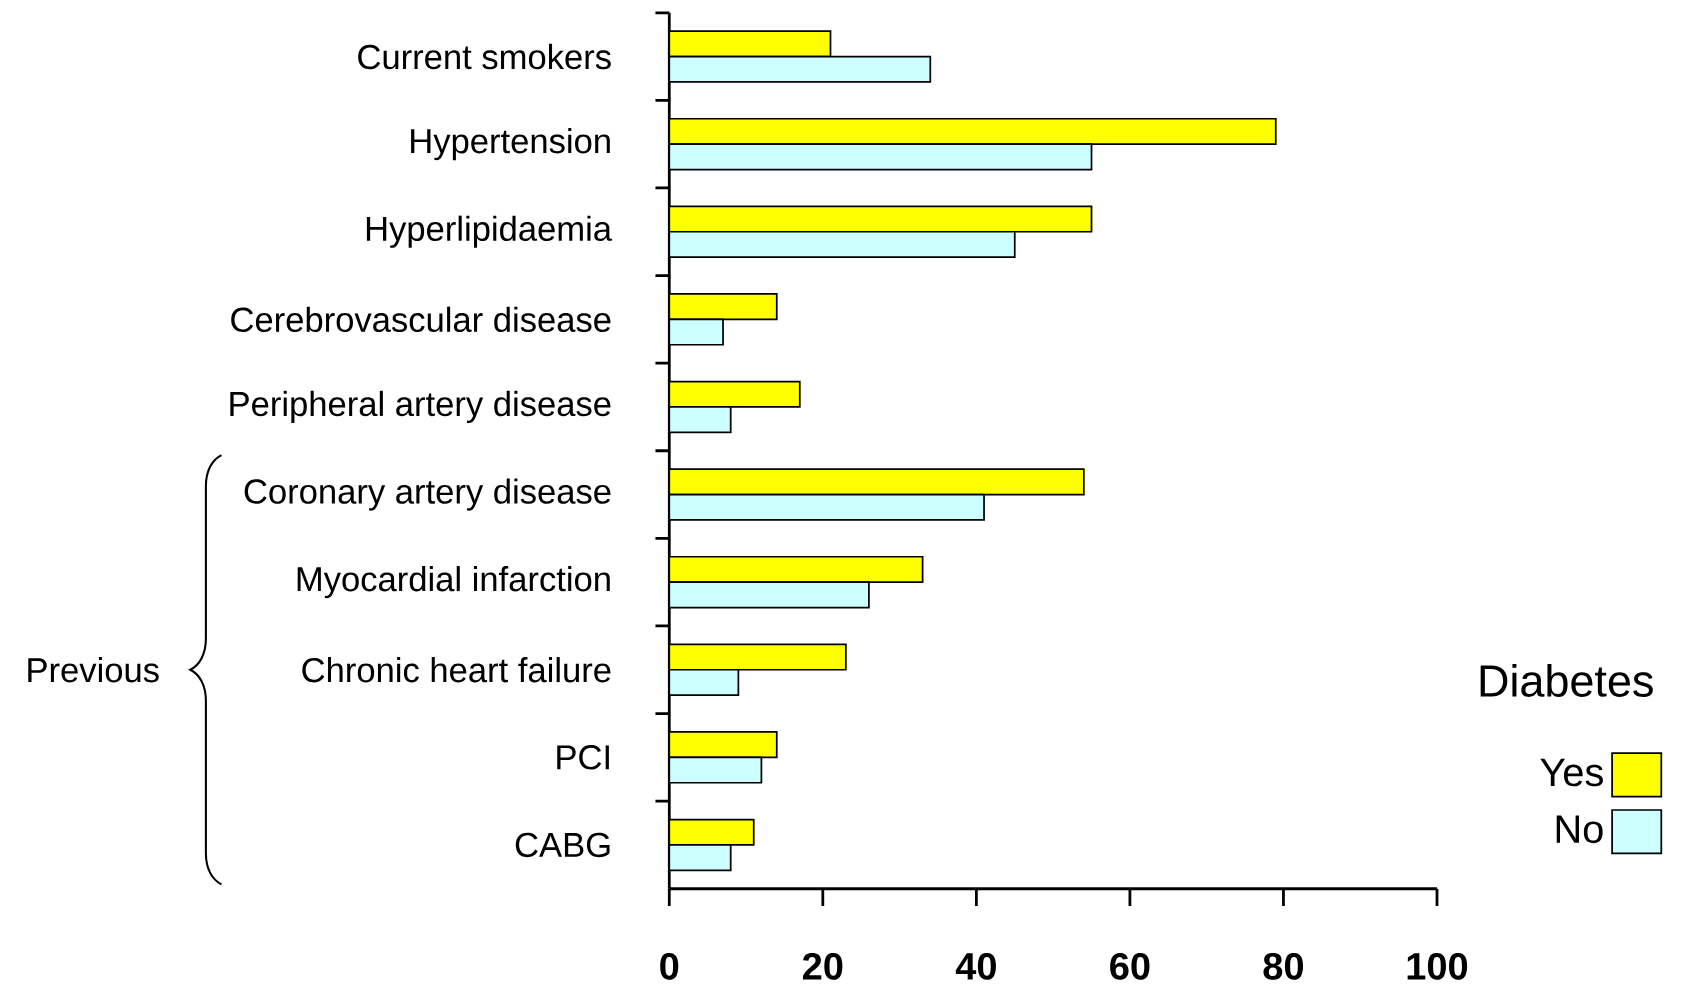 This screenshot has width=1685, height=987. What do you see at coordinates (1571, 772) in the screenshot?
I see `legend-label: Yes` at bounding box center [1571, 772].